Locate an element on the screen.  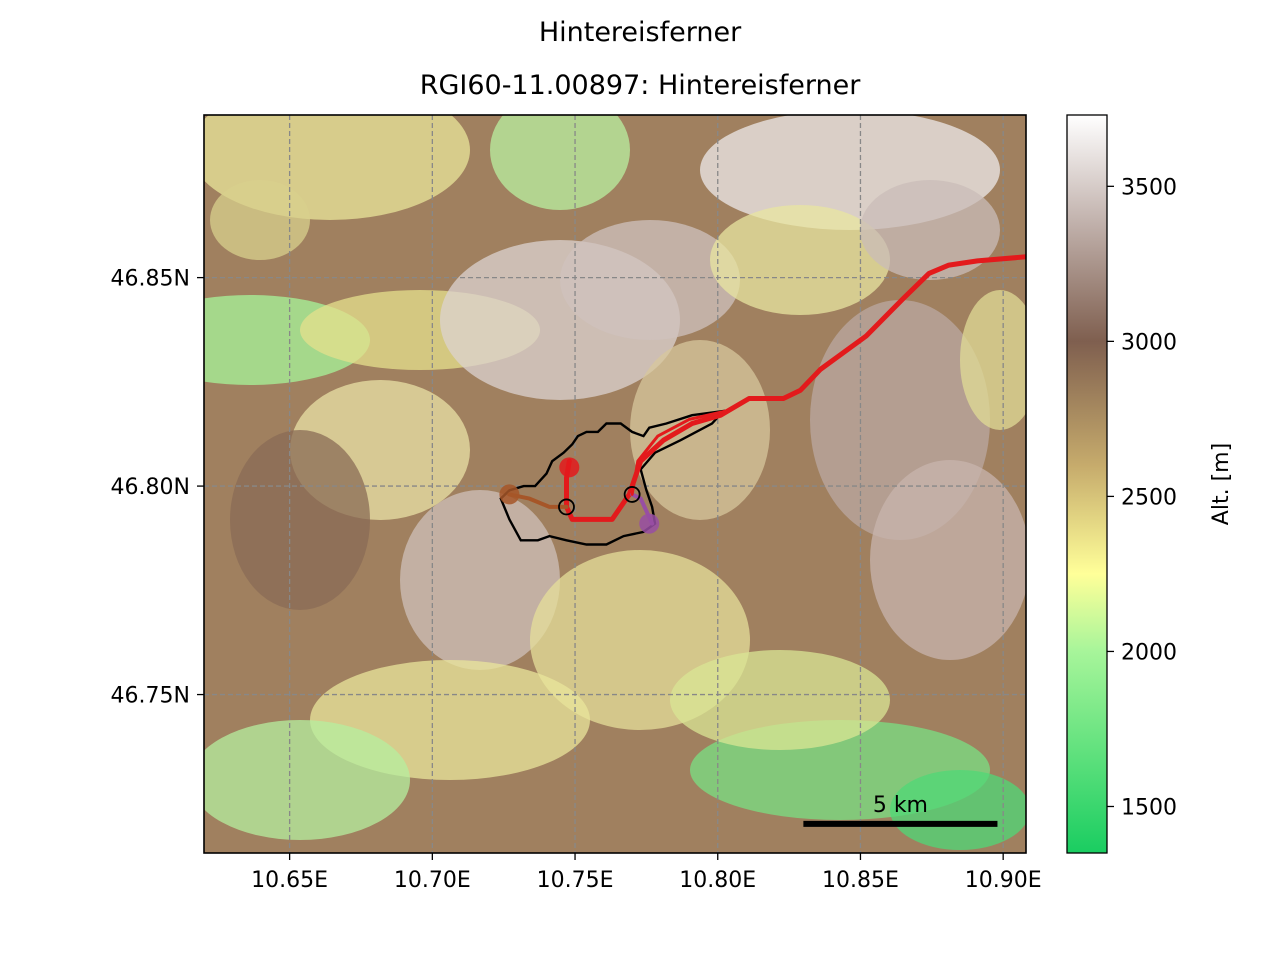
x-axis: 10.65E 10.70E 10.75E 10.80E 10.85E 10.90E is located at coordinates (646, 873).